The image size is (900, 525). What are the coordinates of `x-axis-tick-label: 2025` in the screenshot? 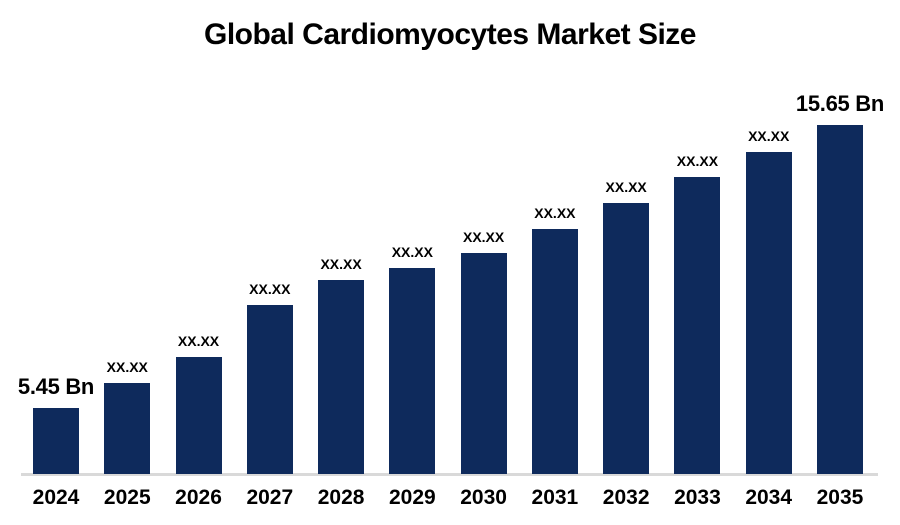 It's located at (127, 497).